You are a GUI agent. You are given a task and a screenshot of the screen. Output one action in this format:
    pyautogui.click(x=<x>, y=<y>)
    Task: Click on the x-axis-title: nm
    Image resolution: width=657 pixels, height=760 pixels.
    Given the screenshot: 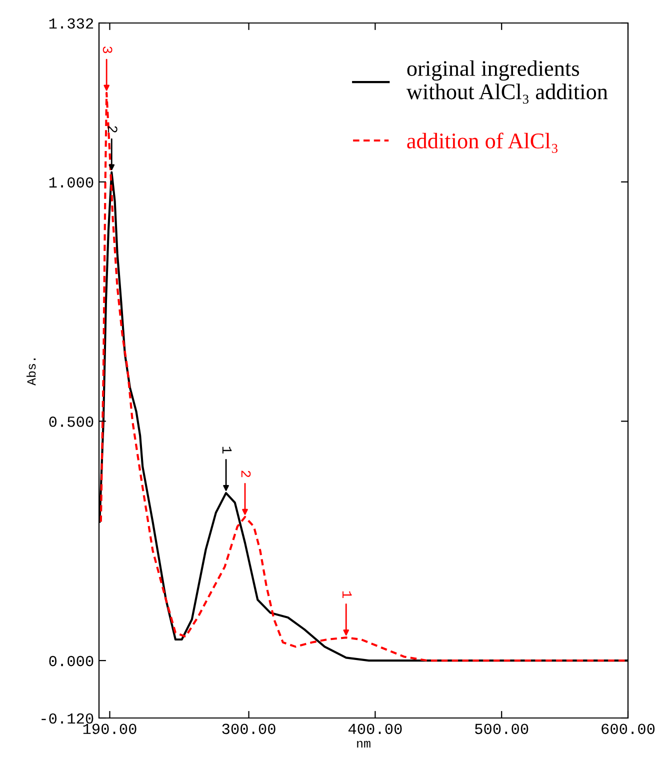 What is the action you would take?
    pyautogui.click(x=363, y=744)
    